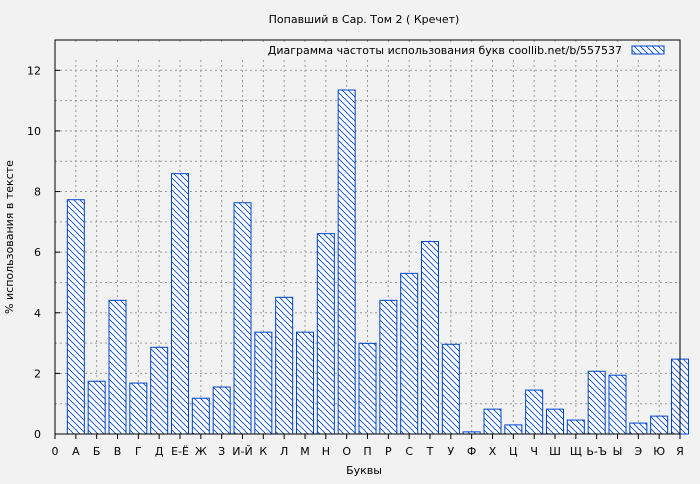 The image size is (700, 484). I want to click on legend-swatch, so click(648, 50).